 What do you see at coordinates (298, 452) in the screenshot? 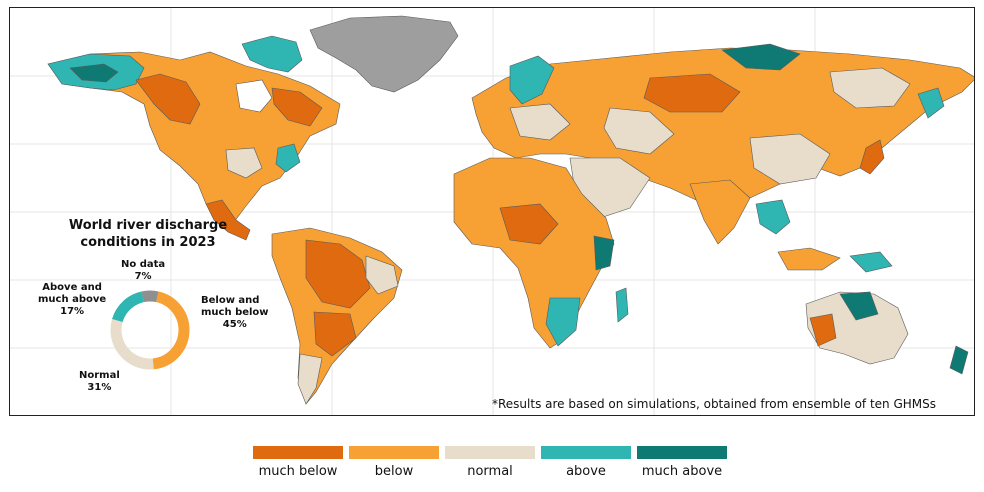
I see `legend-swatch-much-below` at bounding box center [298, 452].